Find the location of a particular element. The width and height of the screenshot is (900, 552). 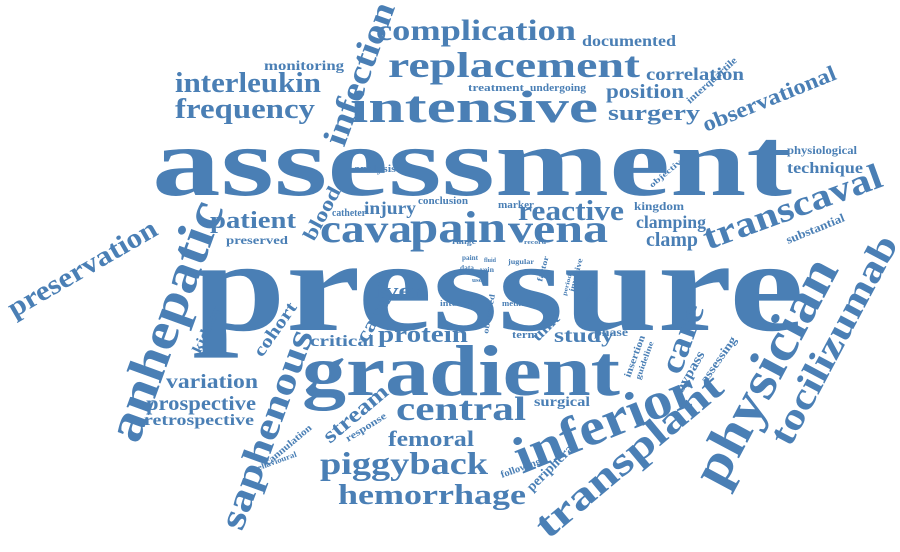

word-cava: cava is located at coordinates (366, 228).